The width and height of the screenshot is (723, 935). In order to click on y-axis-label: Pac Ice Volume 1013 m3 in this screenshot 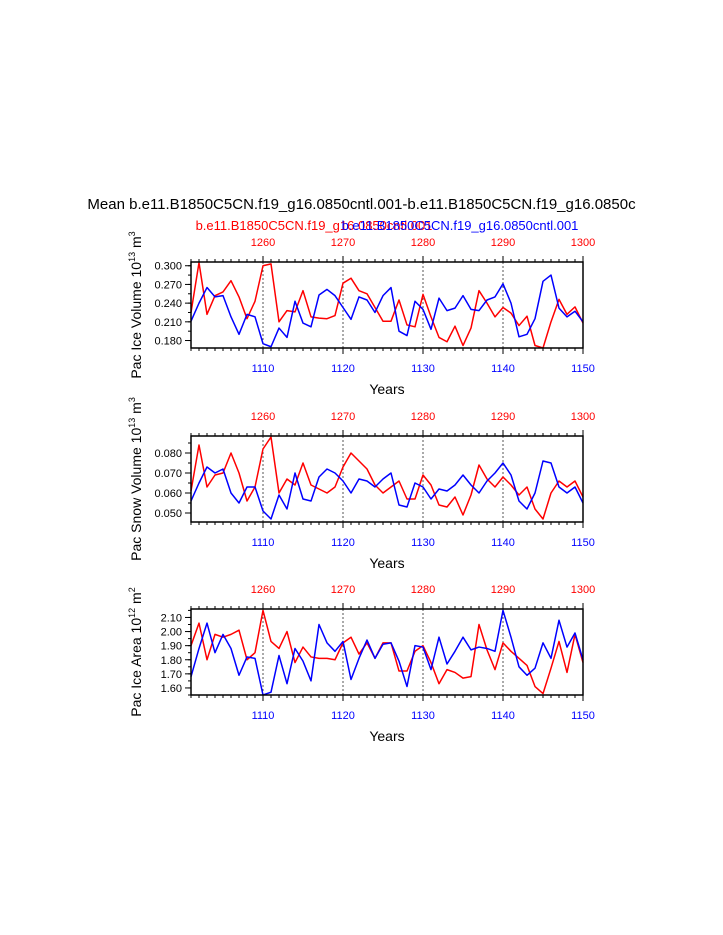, I will do `click(135, 304)`.